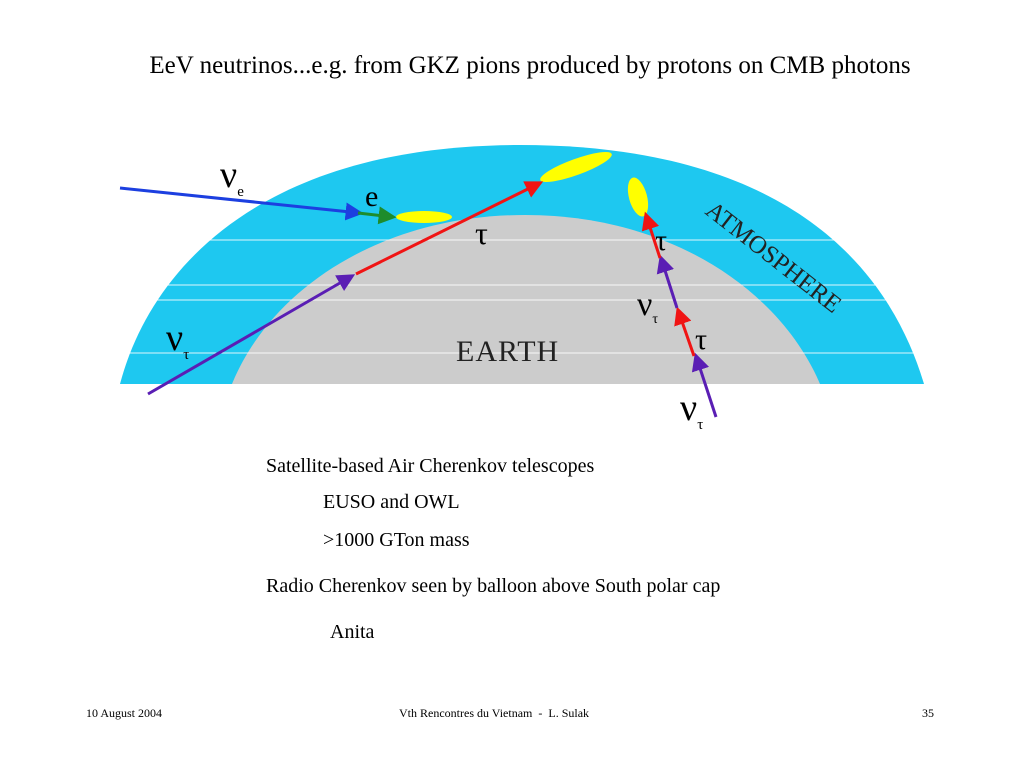  I want to click on electron-track, so click(377, 215).